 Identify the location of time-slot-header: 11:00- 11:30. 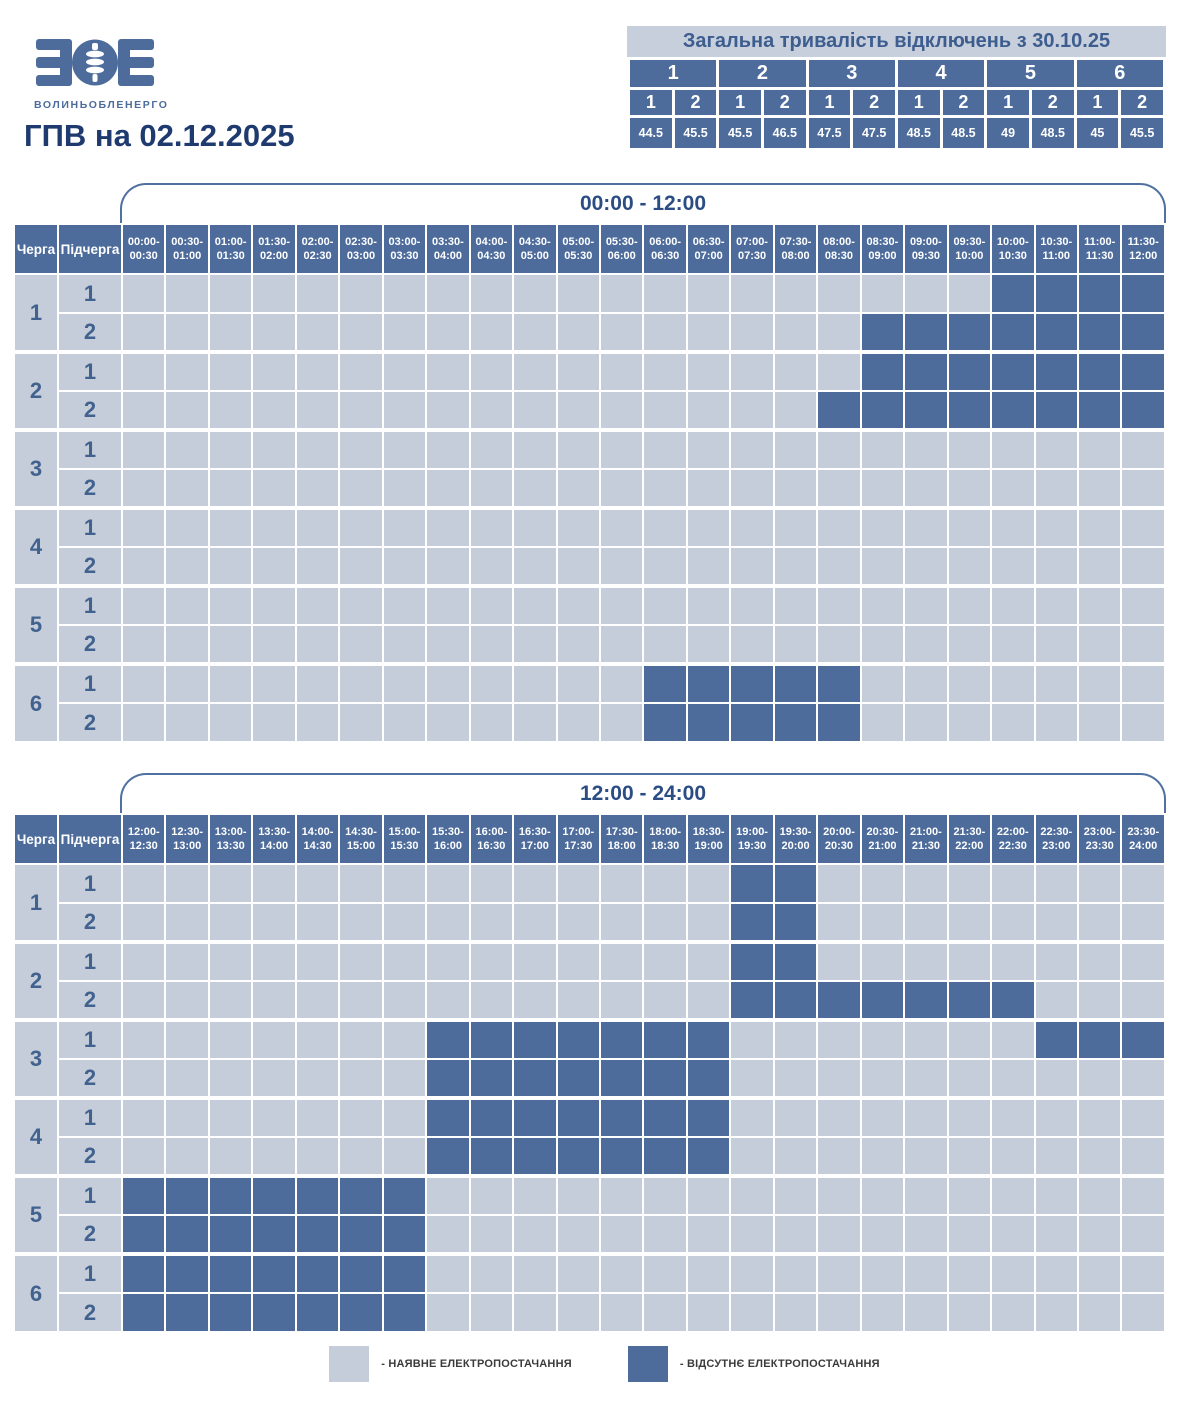
(1099, 249).